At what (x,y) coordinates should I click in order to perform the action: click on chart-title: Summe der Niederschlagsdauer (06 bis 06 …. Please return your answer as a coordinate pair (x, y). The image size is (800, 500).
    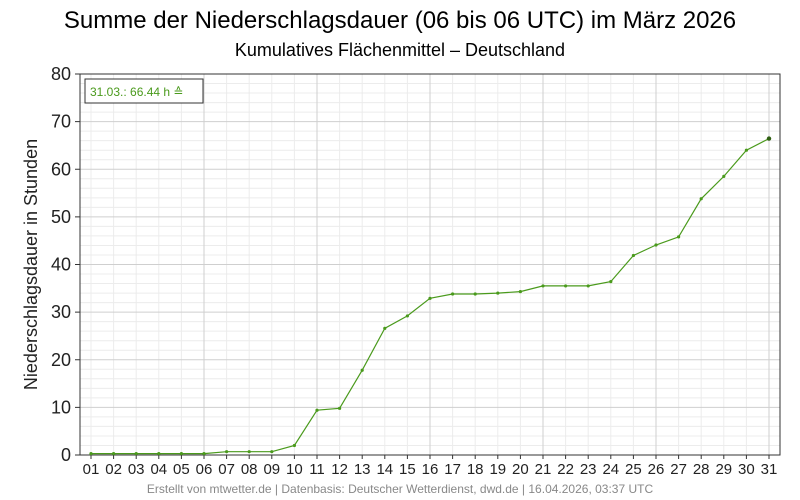
    Looking at the image, I should click on (400, 20).